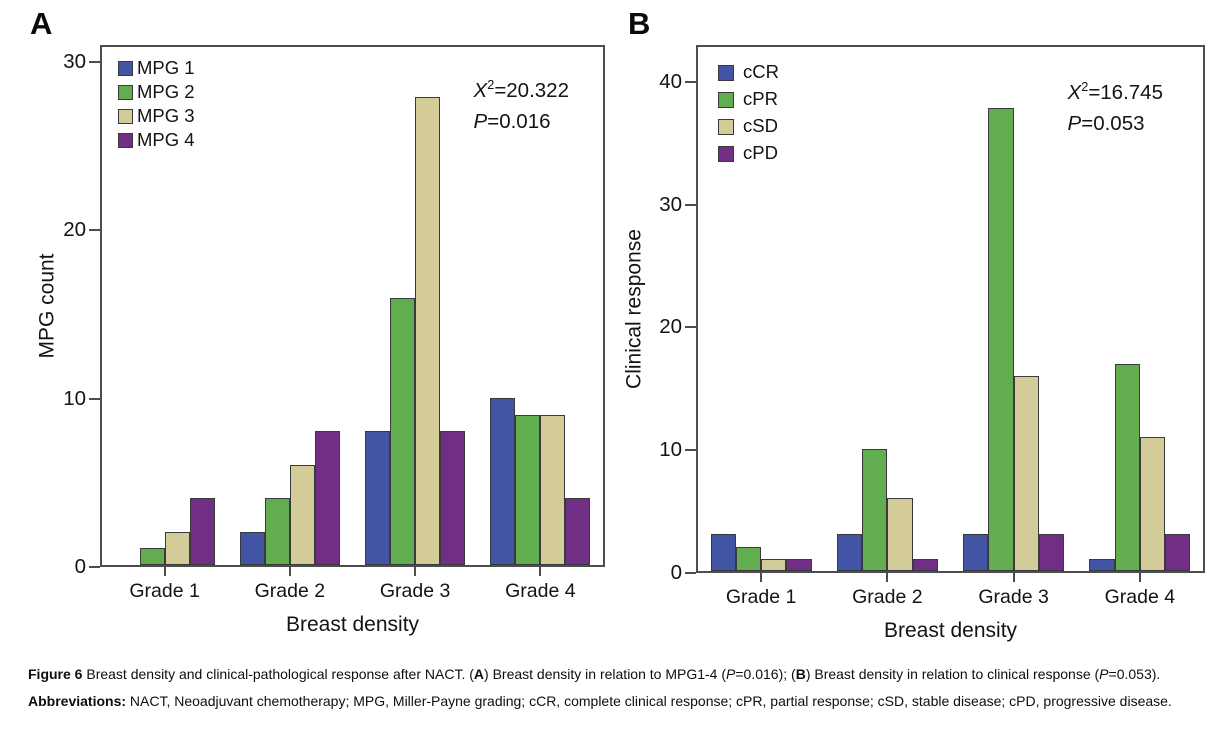 The image size is (1230, 747). I want to click on legend-item-mpg-4: MPG 4, so click(156, 140).